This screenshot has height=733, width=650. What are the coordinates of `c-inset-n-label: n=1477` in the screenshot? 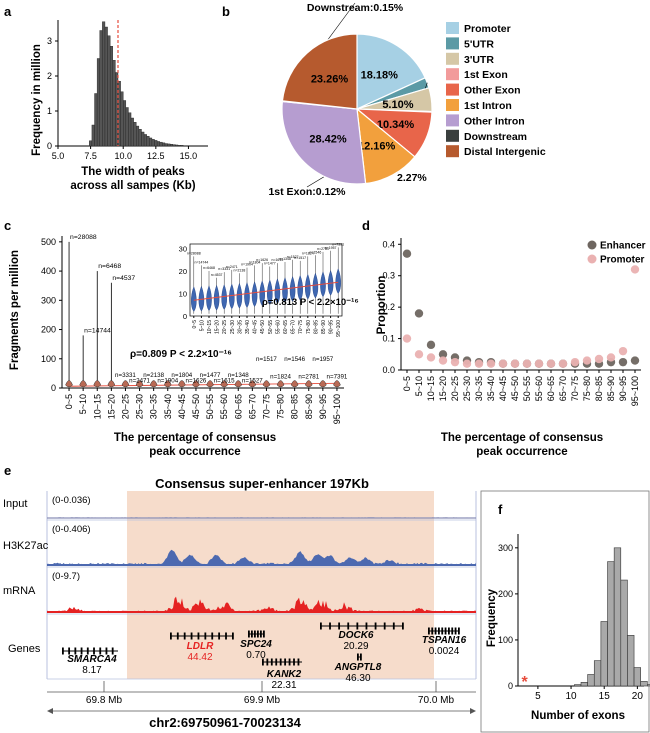 It's located at (270, 264).